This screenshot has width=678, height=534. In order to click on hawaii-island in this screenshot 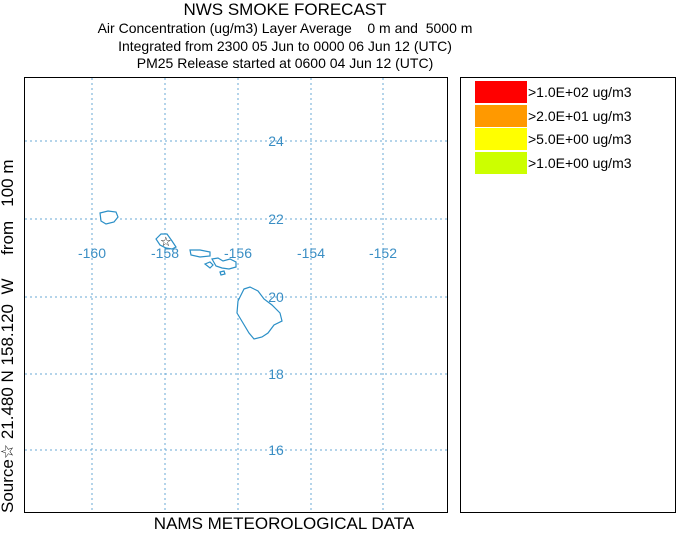, I will do `click(259, 313)`.